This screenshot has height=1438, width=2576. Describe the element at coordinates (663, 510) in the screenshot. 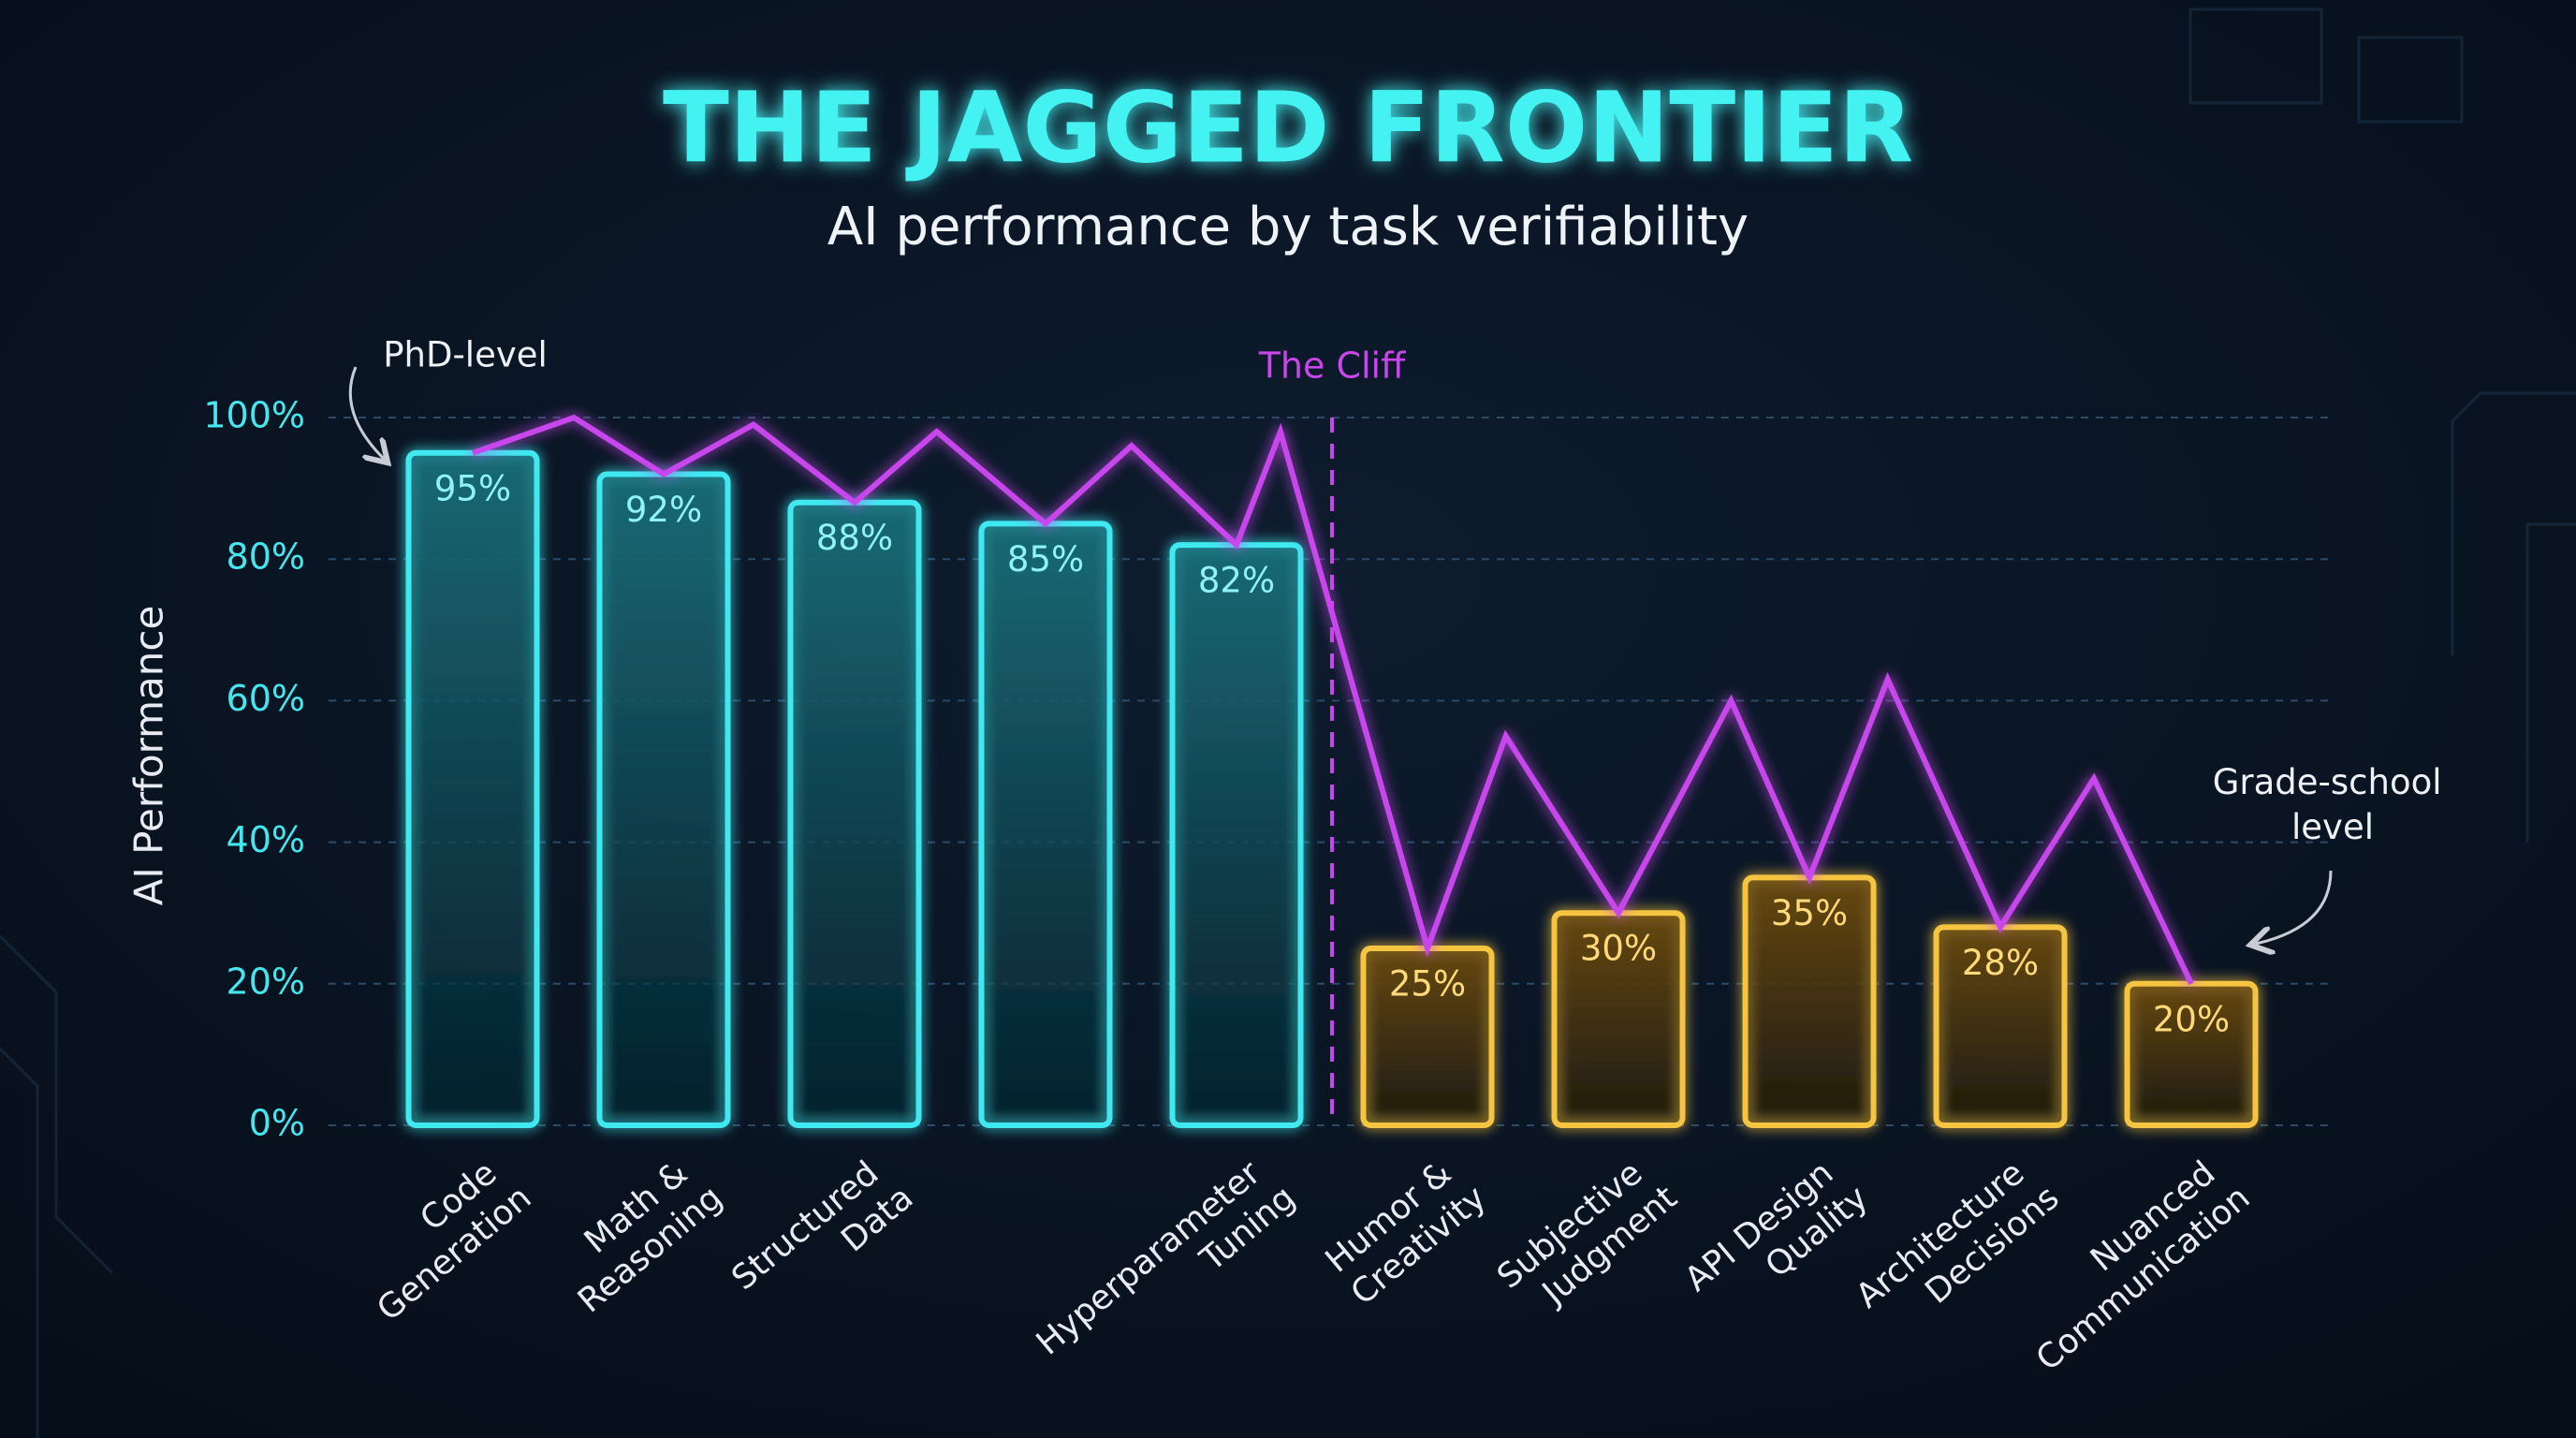

I see `value-label: 92%` at that location.